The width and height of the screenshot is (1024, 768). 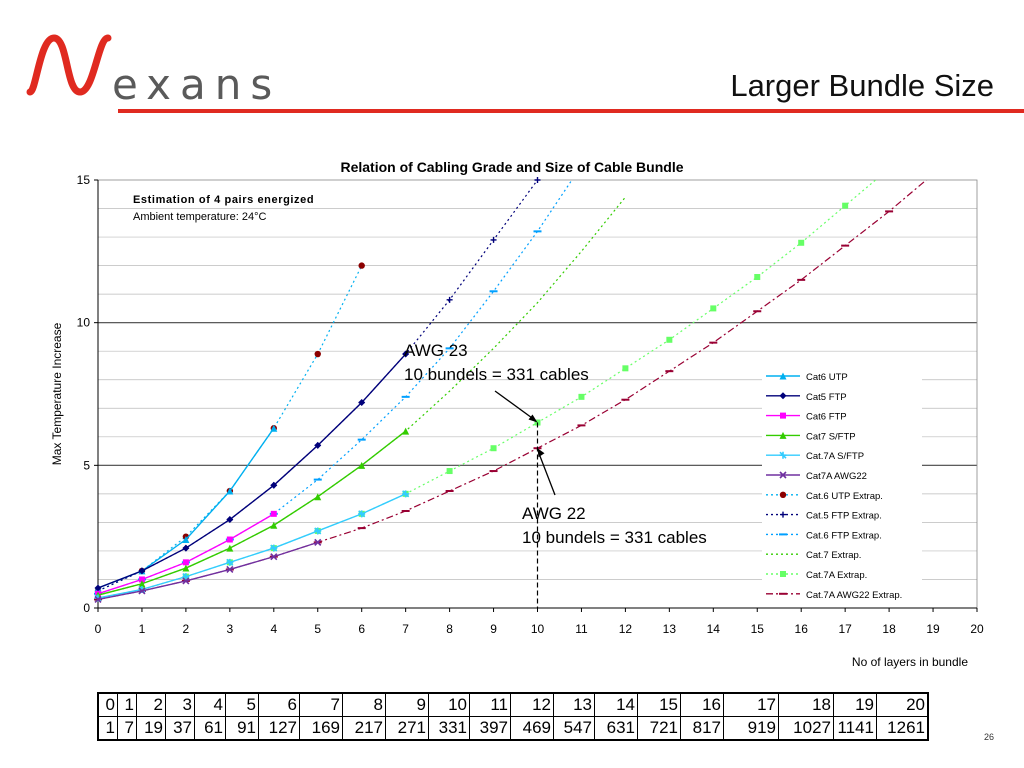 I want to click on table-cell: 10, so click(x=449, y=704).